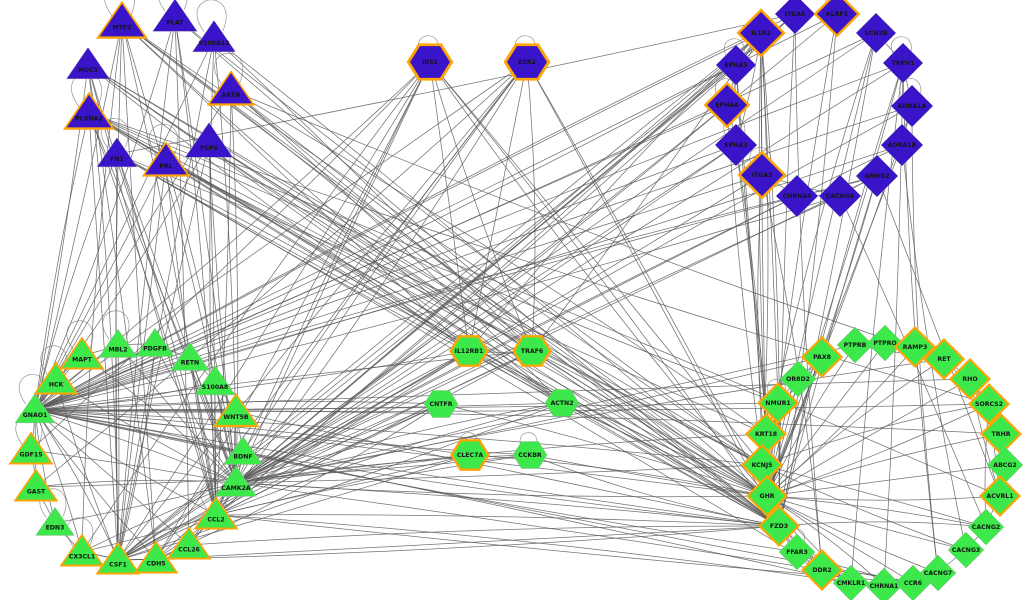  Describe the element at coordinates (530, 455) in the screenshot. I see `graph-node-cckbr` at that location.